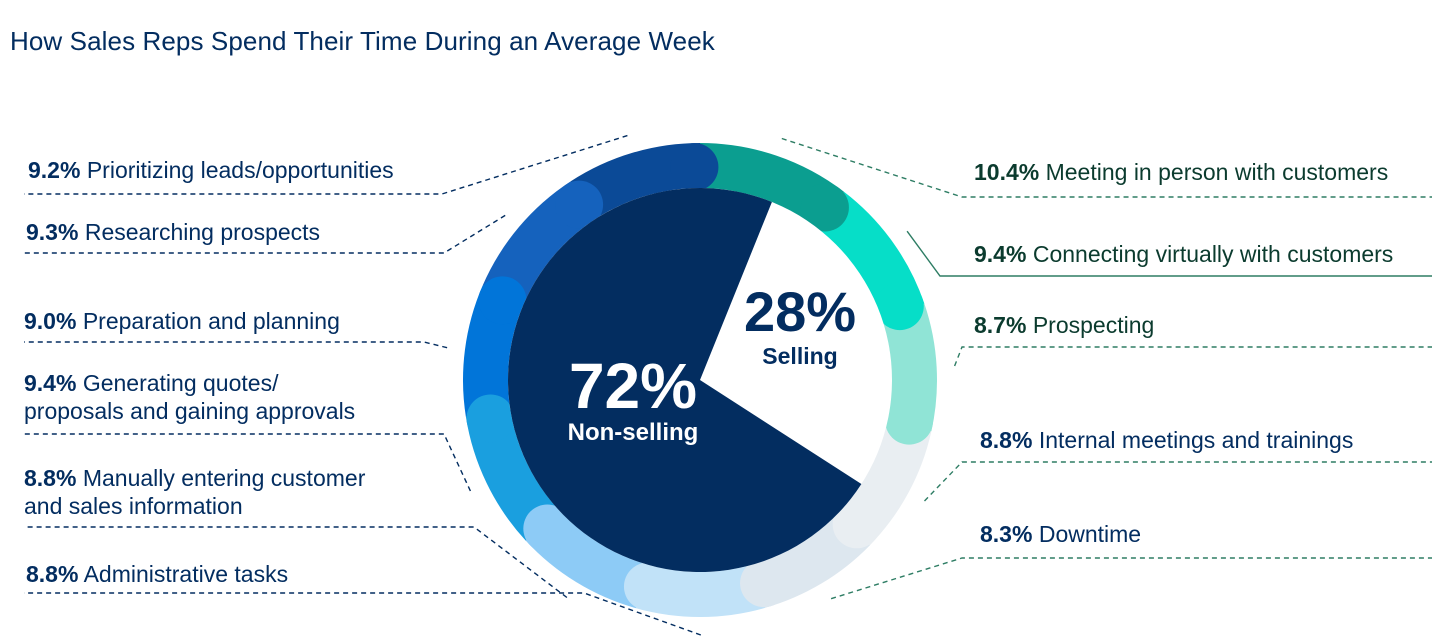  What do you see at coordinates (182, 321) in the screenshot?
I see `label-preparation-planning: 9.0% Preparation and planning` at bounding box center [182, 321].